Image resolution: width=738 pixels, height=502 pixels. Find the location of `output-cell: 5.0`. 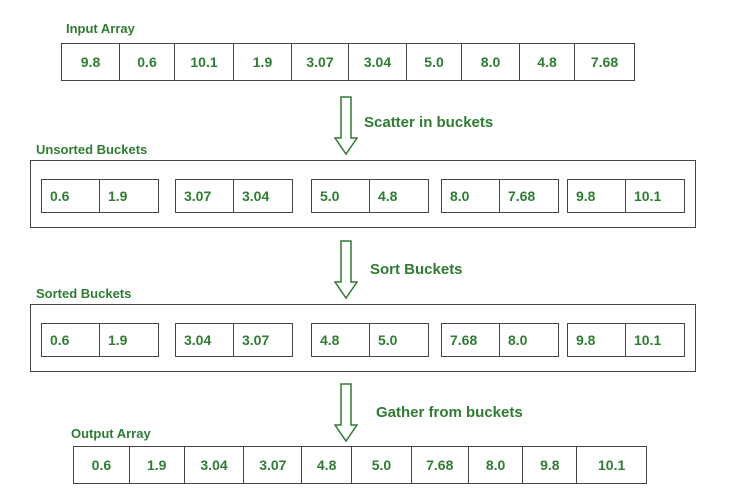

output-cell: 5.0 is located at coordinates (382, 465).